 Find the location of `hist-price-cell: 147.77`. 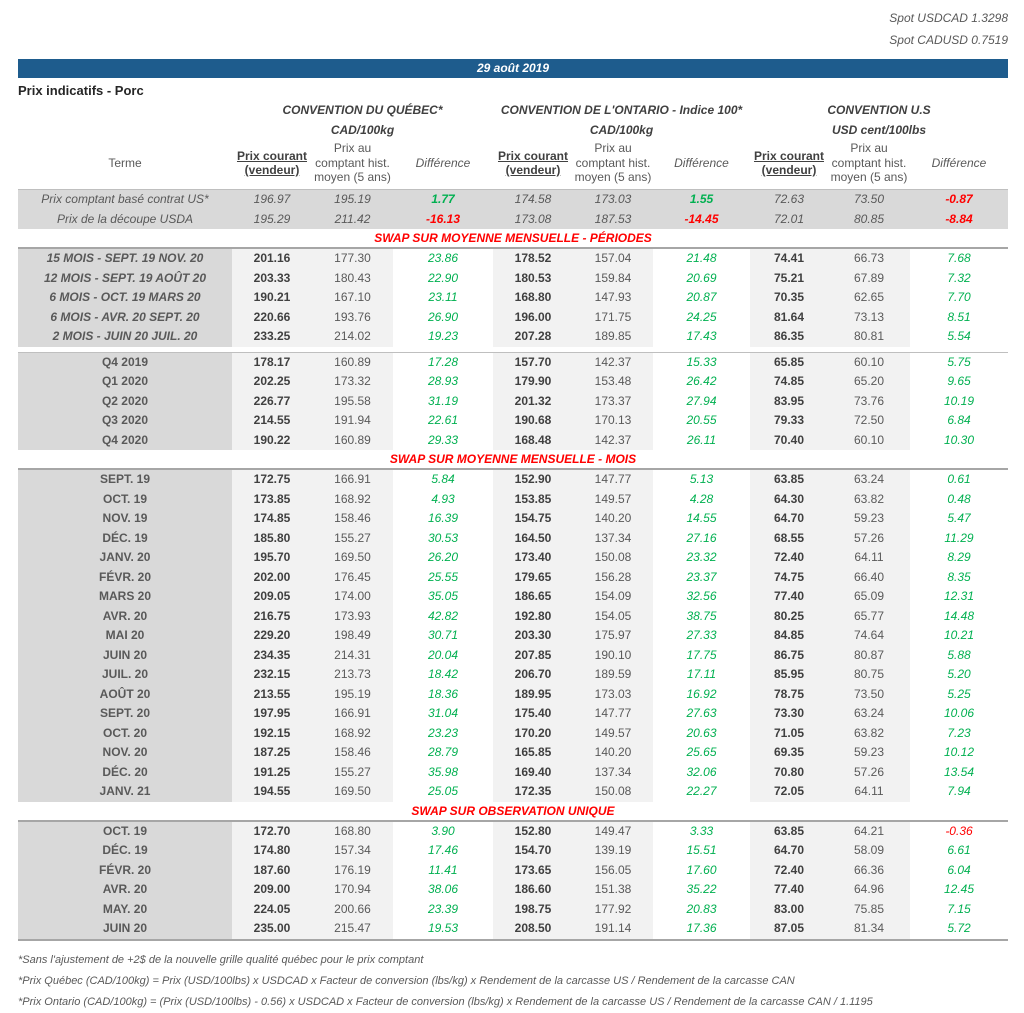

hist-price-cell: 147.77 is located at coordinates (613, 480).